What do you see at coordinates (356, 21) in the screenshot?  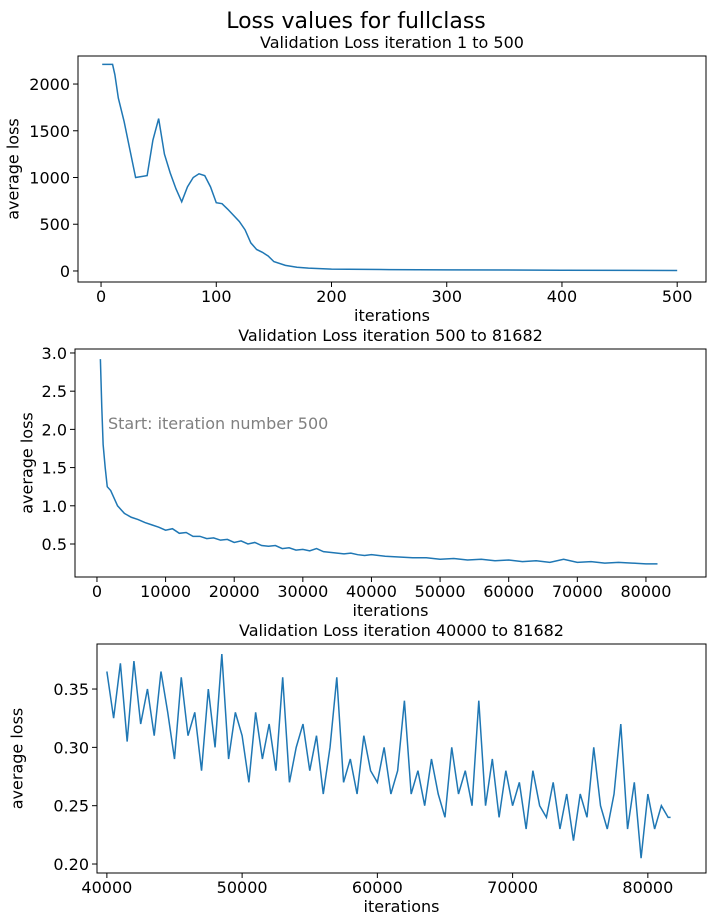 I see `figure-title: Loss values for fullclass` at bounding box center [356, 21].